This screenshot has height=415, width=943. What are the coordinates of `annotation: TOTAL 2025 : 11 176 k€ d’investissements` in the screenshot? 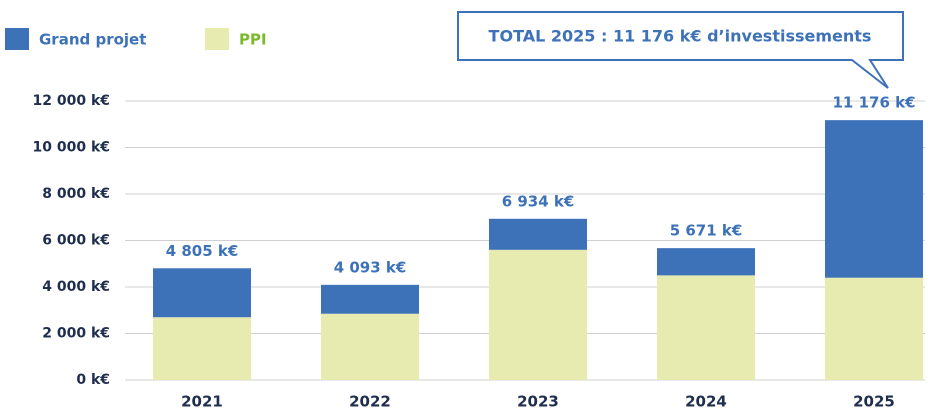 It's located at (680, 36).